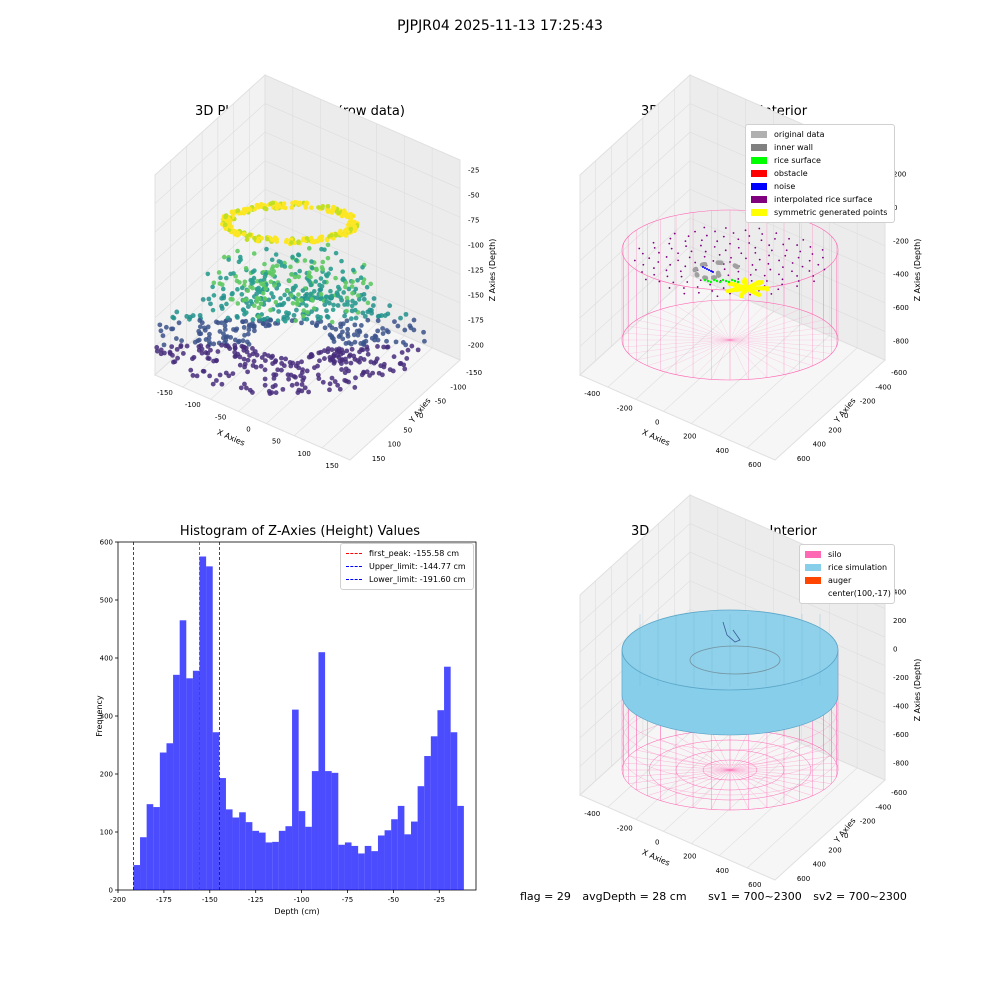 This screenshot has width=1000, height=1000. Describe the element at coordinates (106, 833) in the screenshot. I see `histogram-ytick-label: 100` at that location.